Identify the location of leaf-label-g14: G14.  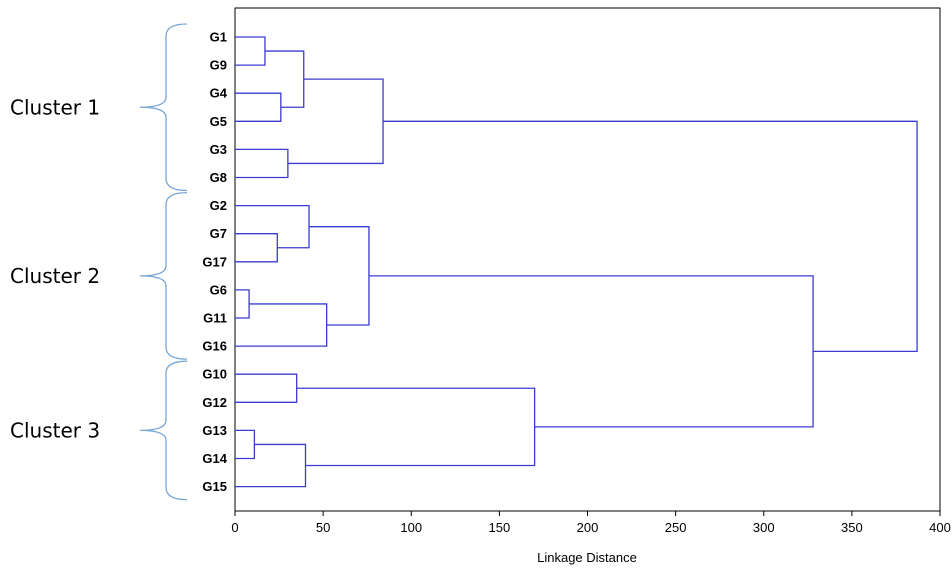
(214, 458).